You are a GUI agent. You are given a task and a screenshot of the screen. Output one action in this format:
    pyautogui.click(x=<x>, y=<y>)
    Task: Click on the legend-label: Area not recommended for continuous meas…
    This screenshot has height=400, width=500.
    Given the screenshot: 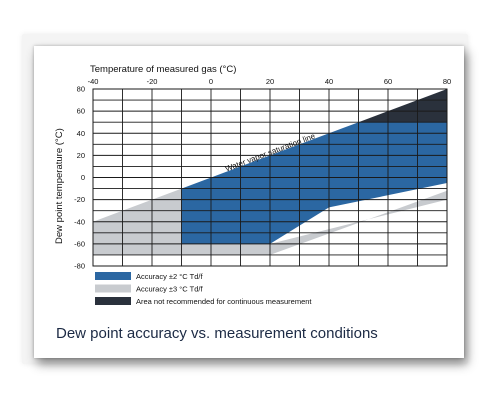 What is the action you would take?
    pyautogui.click(x=224, y=301)
    